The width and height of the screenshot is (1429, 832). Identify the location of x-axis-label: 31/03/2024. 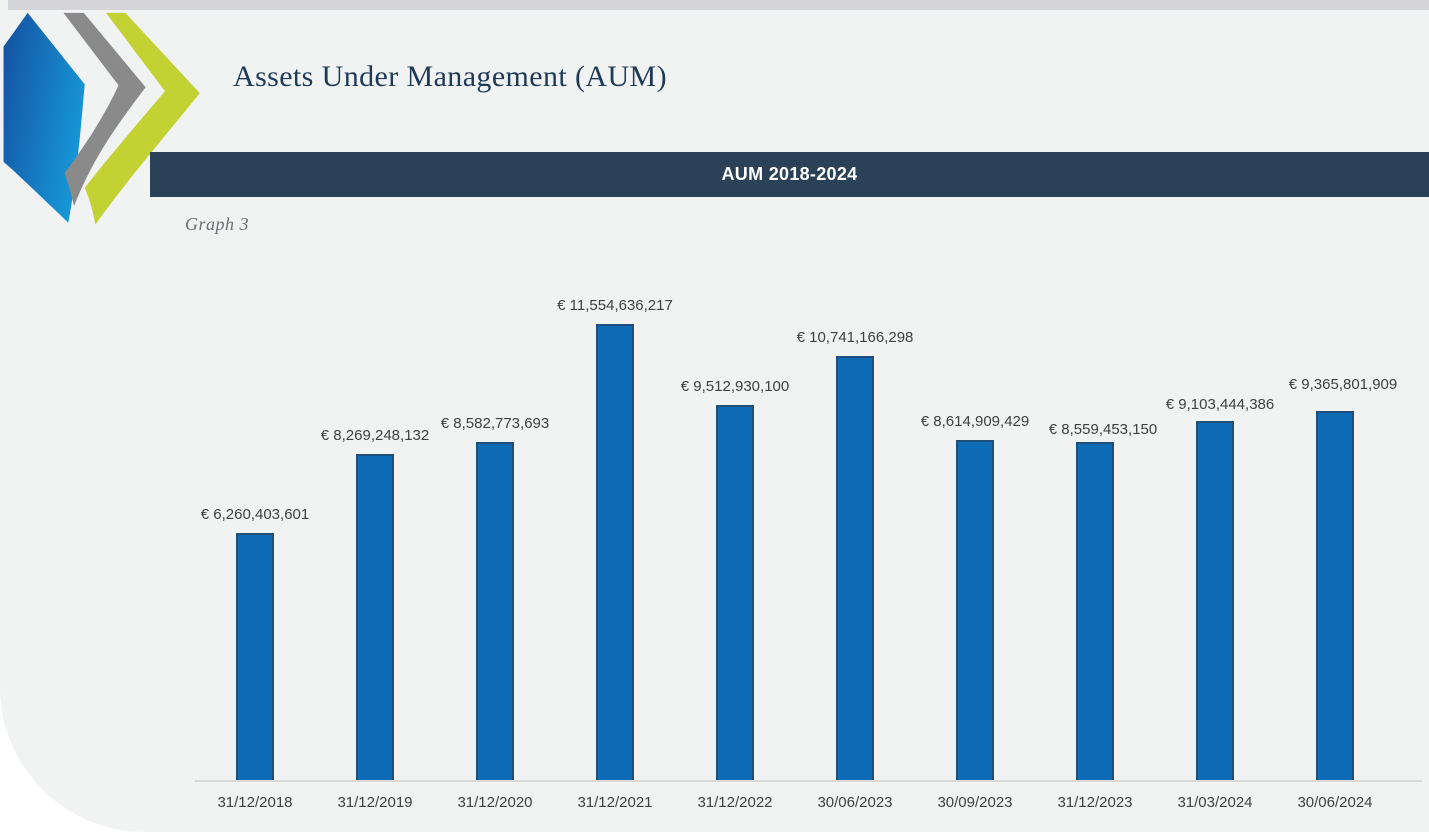
(1215, 802).